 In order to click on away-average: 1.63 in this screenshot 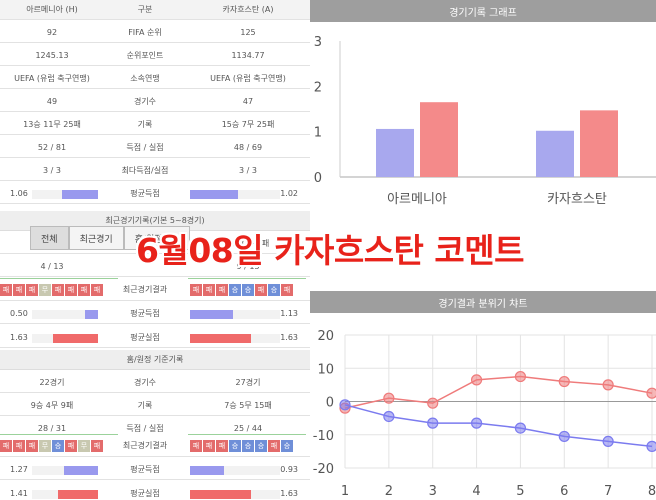, I will do `click(248, 492)`.